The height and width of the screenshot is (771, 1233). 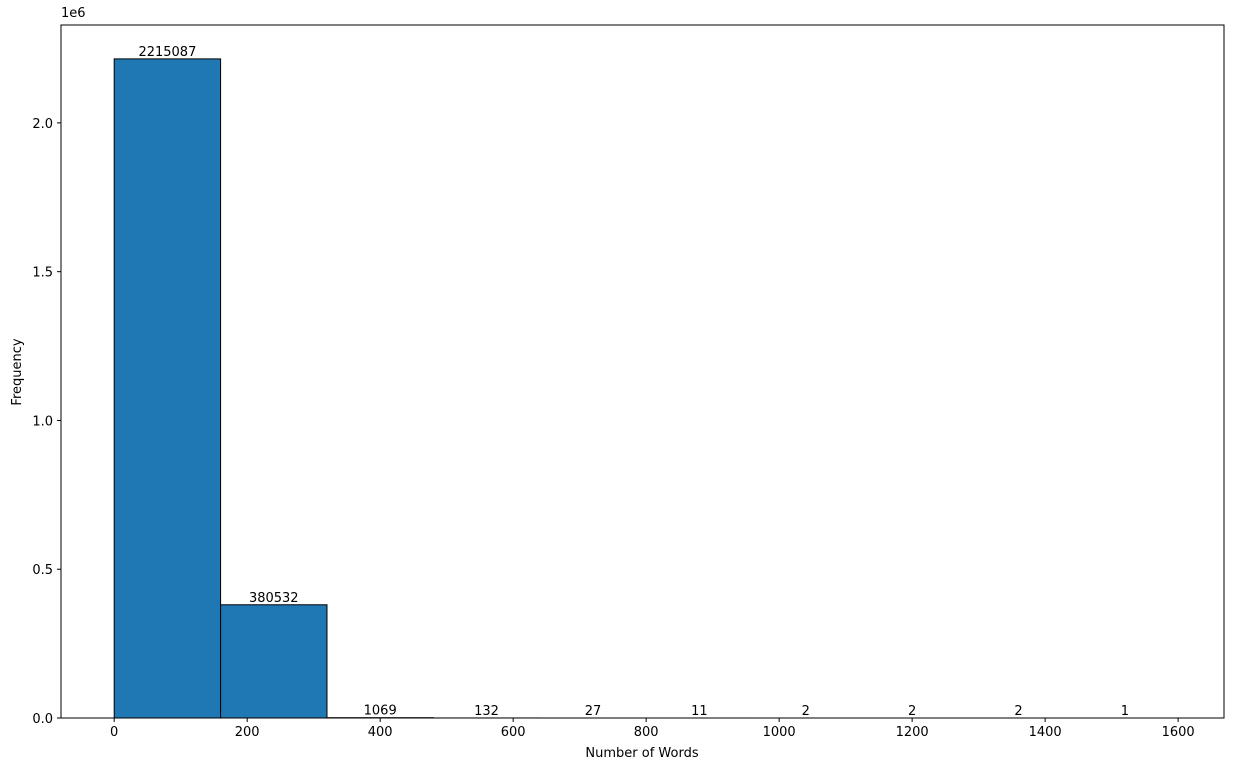 I want to click on y-tick-label: 1.5, so click(x=42, y=273).